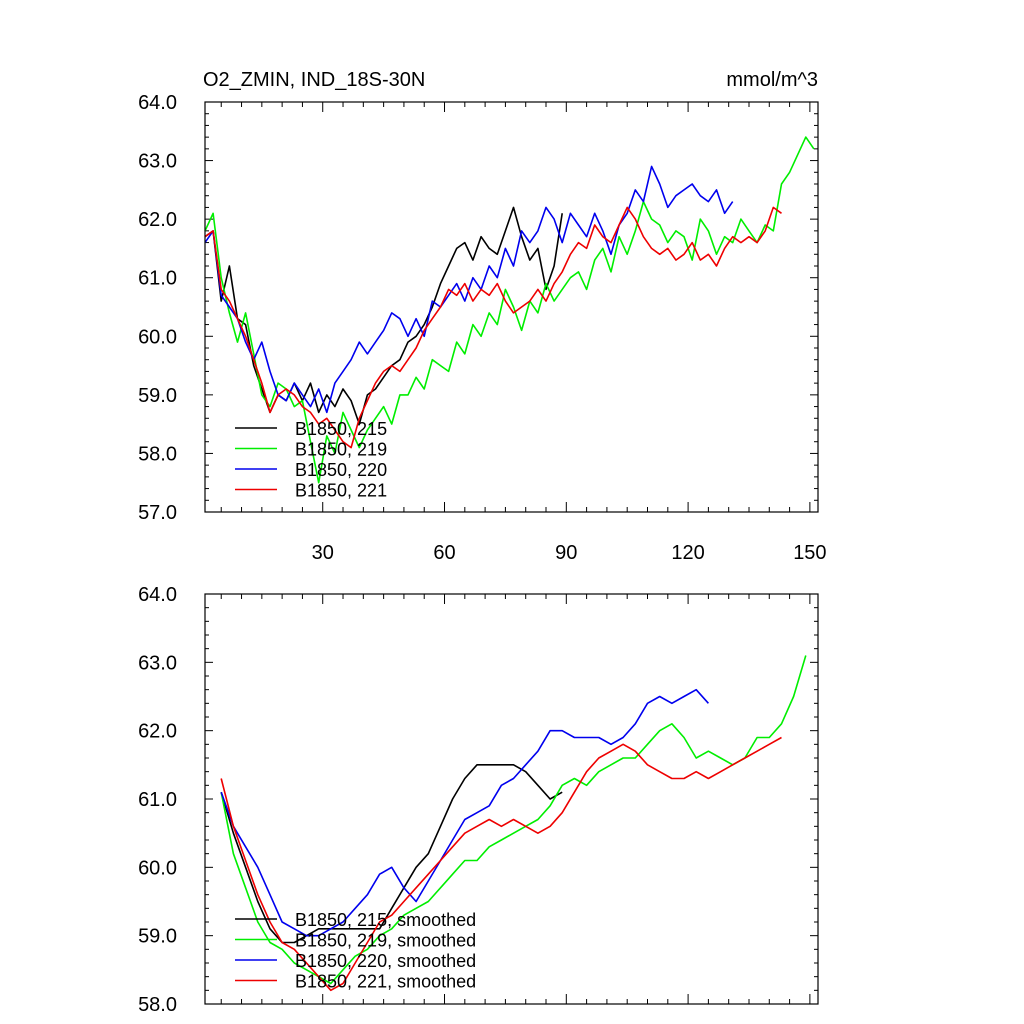  I want to click on units-label: mmol/m^3, so click(772, 80).